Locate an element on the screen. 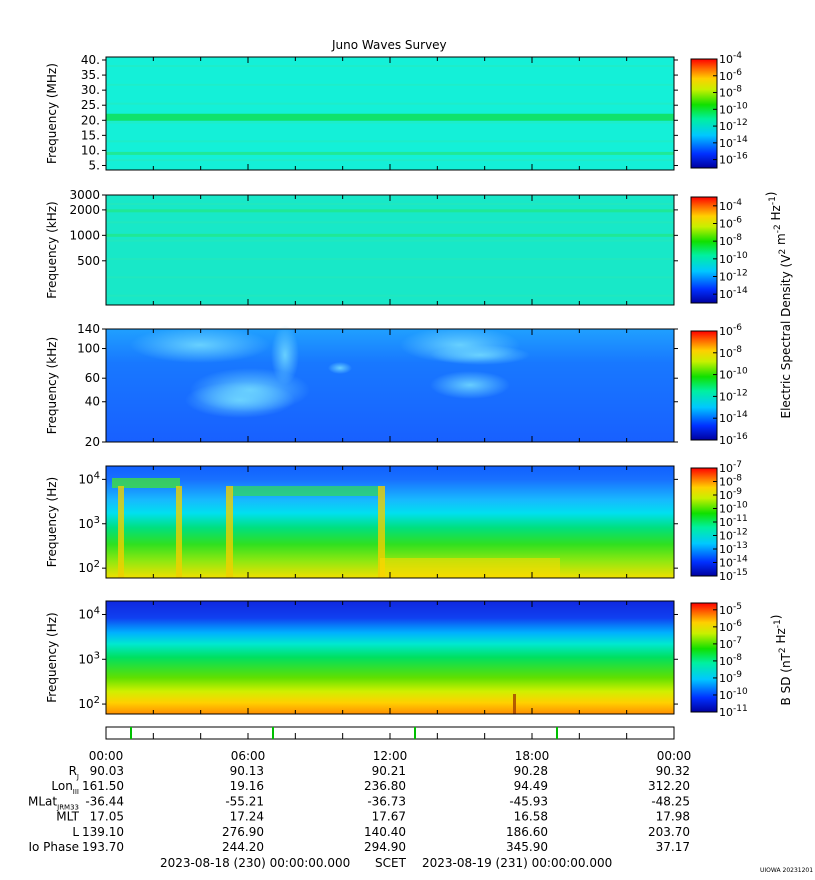 This screenshot has height=880, width=815. row-value: 161.50 is located at coordinates (103, 786).